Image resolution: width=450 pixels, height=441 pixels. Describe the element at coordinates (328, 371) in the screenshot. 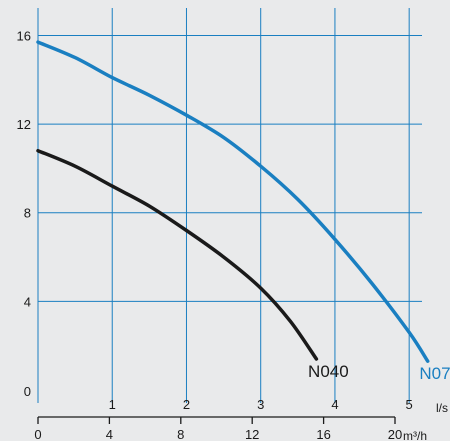

I see `curve-label-n040: N040` at that location.